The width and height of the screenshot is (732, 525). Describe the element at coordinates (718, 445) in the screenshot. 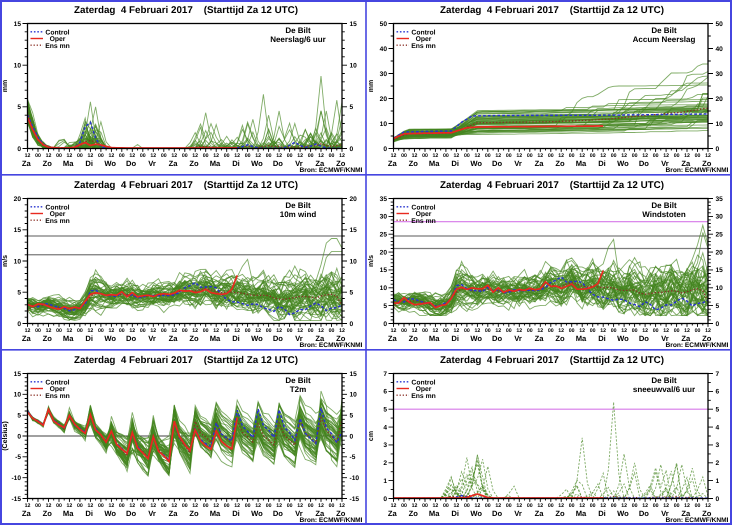

I see `svg-text: 3` at that location.